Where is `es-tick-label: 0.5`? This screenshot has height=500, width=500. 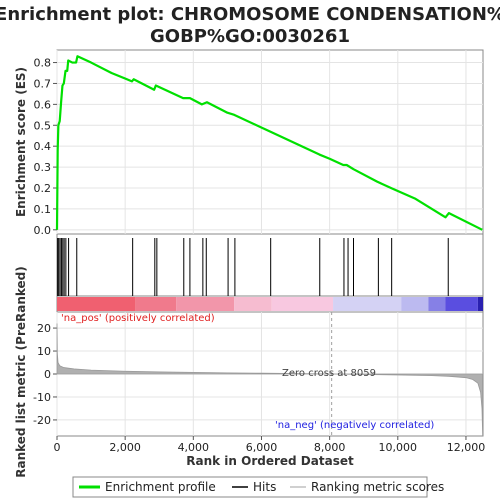
es-tick-label: 0.5 is located at coordinates (43, 125).